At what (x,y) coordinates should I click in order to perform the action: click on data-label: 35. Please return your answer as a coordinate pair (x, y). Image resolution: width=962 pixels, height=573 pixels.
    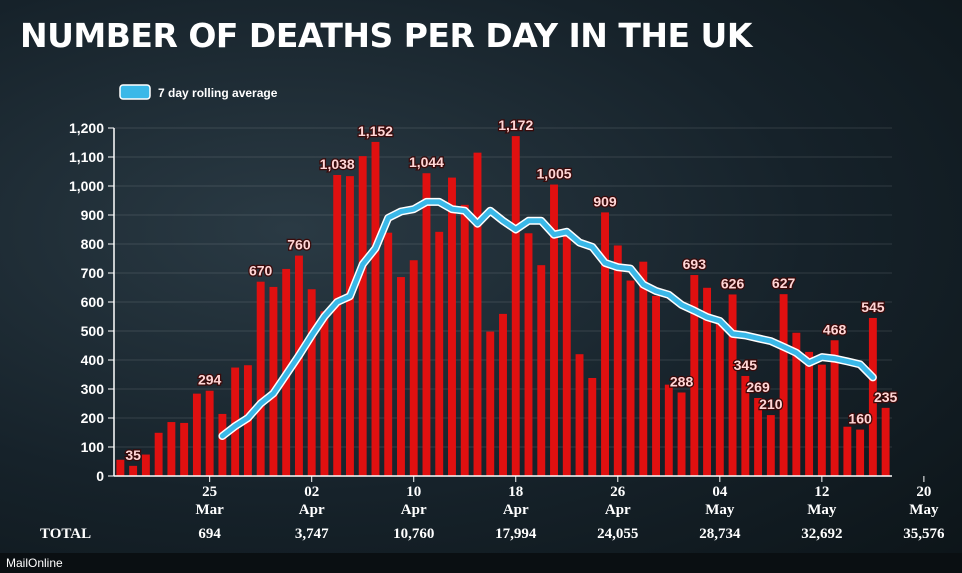
    Looking at the image, I should click on (133, 455).